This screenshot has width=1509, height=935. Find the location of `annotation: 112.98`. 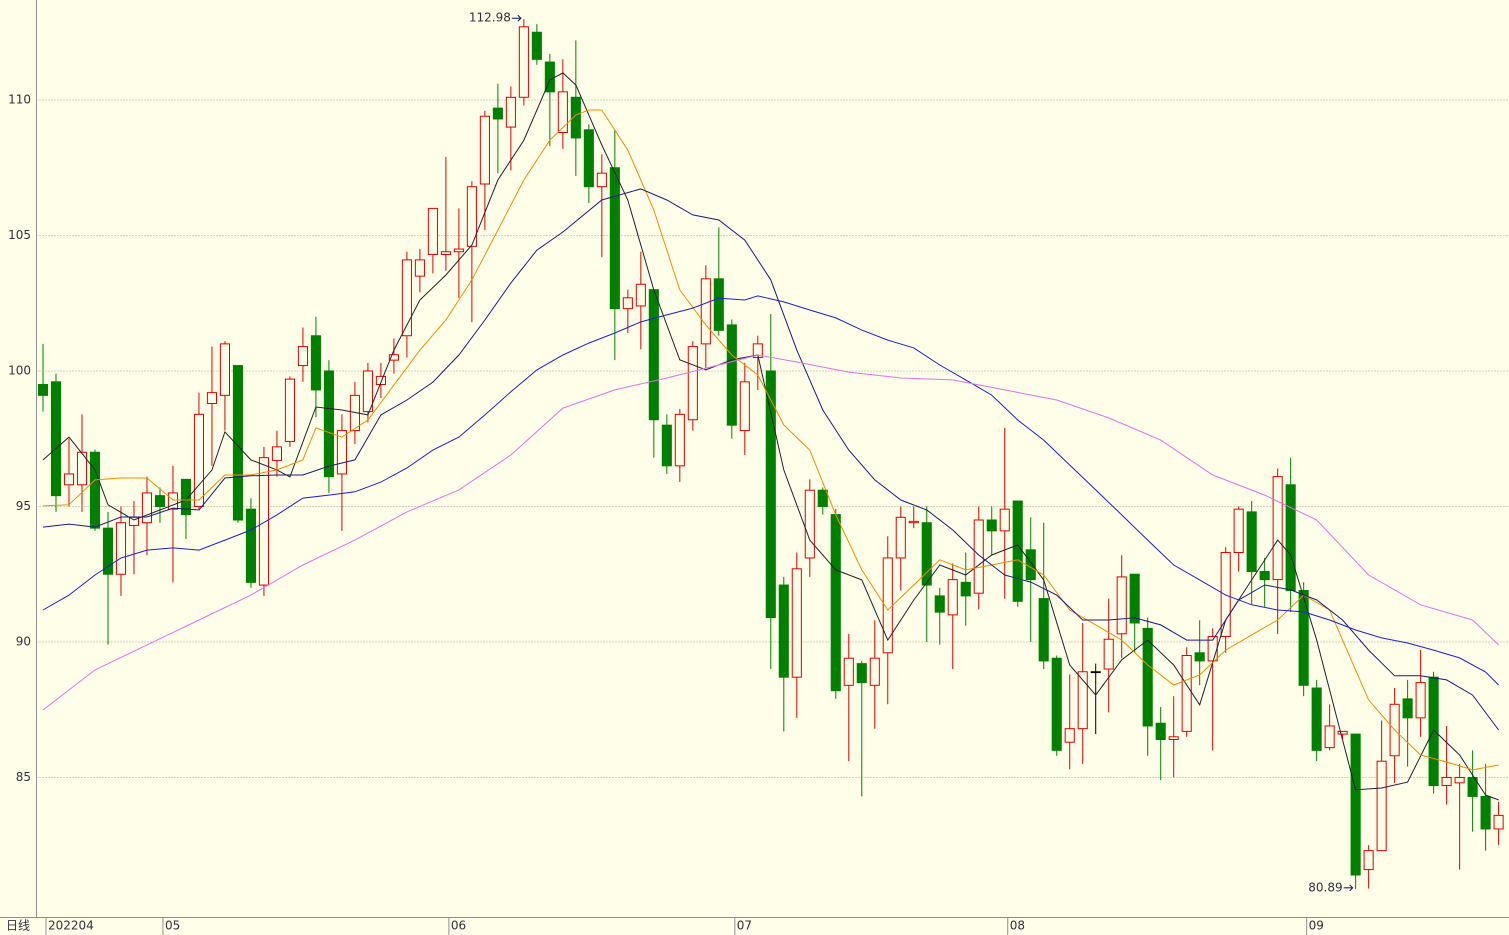

annotation: 112.98 is located at coordinates (490, 18).